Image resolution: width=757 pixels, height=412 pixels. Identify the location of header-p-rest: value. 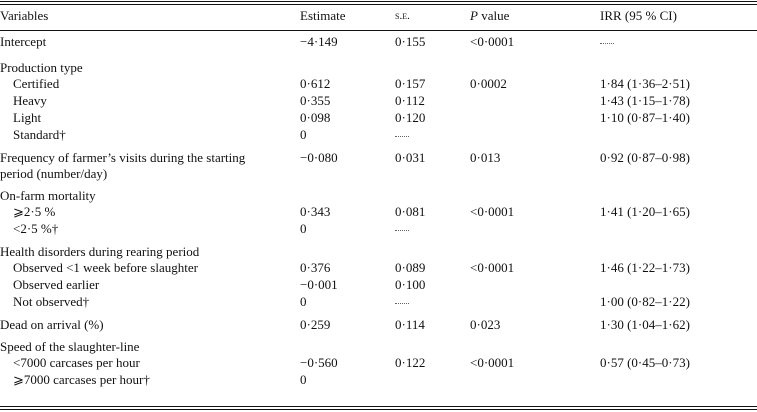
(493, 15).